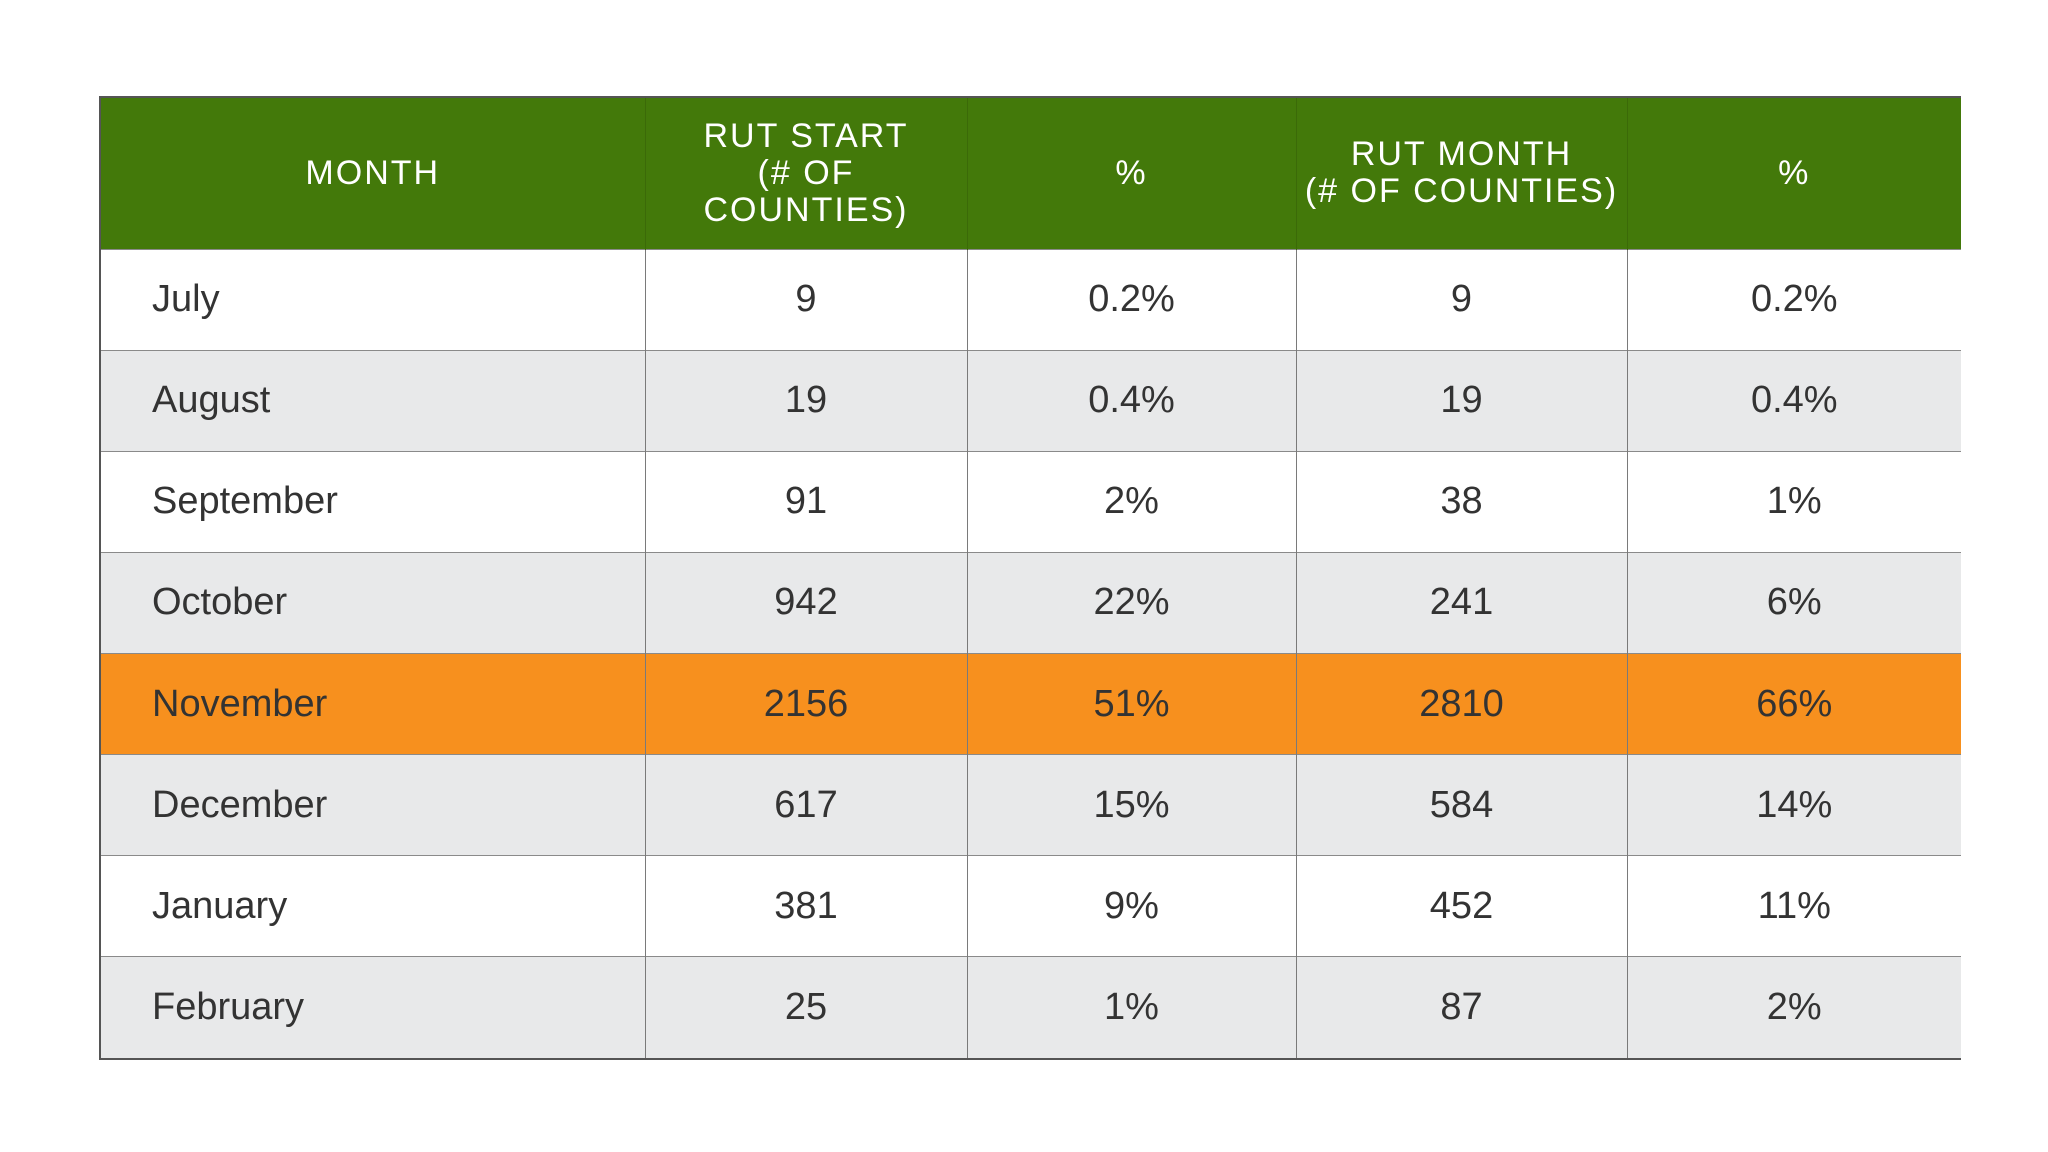 The image size is (2048, 1152). What do you see at coordinates (373, 703) in the screenshot?
I see `month-cell: November` at bounding box center [373, 703].